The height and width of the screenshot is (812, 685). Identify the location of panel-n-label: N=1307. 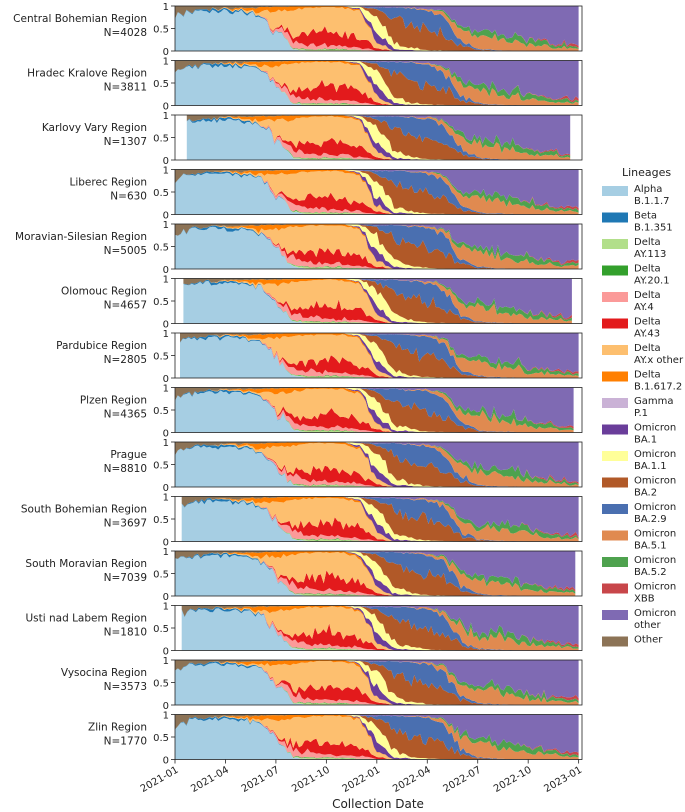
(125, 142).